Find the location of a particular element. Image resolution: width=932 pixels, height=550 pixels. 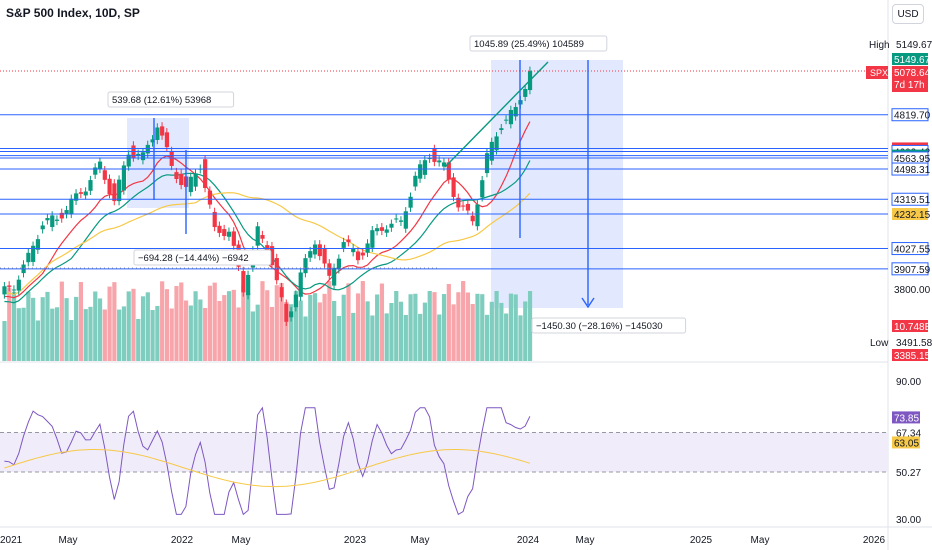

time-axis-label: 2022 is located at coordinates (182, 540).